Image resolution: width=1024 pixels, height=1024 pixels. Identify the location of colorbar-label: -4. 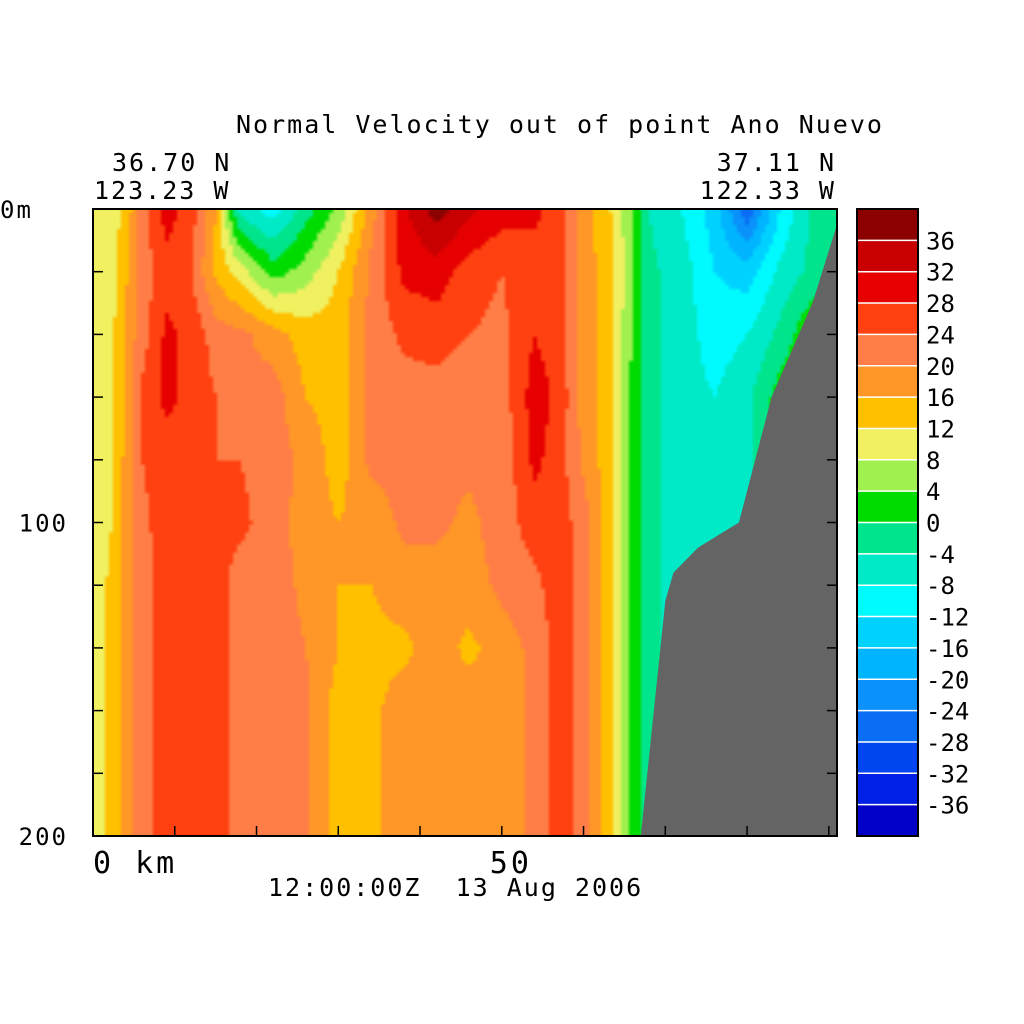
(940, 555).